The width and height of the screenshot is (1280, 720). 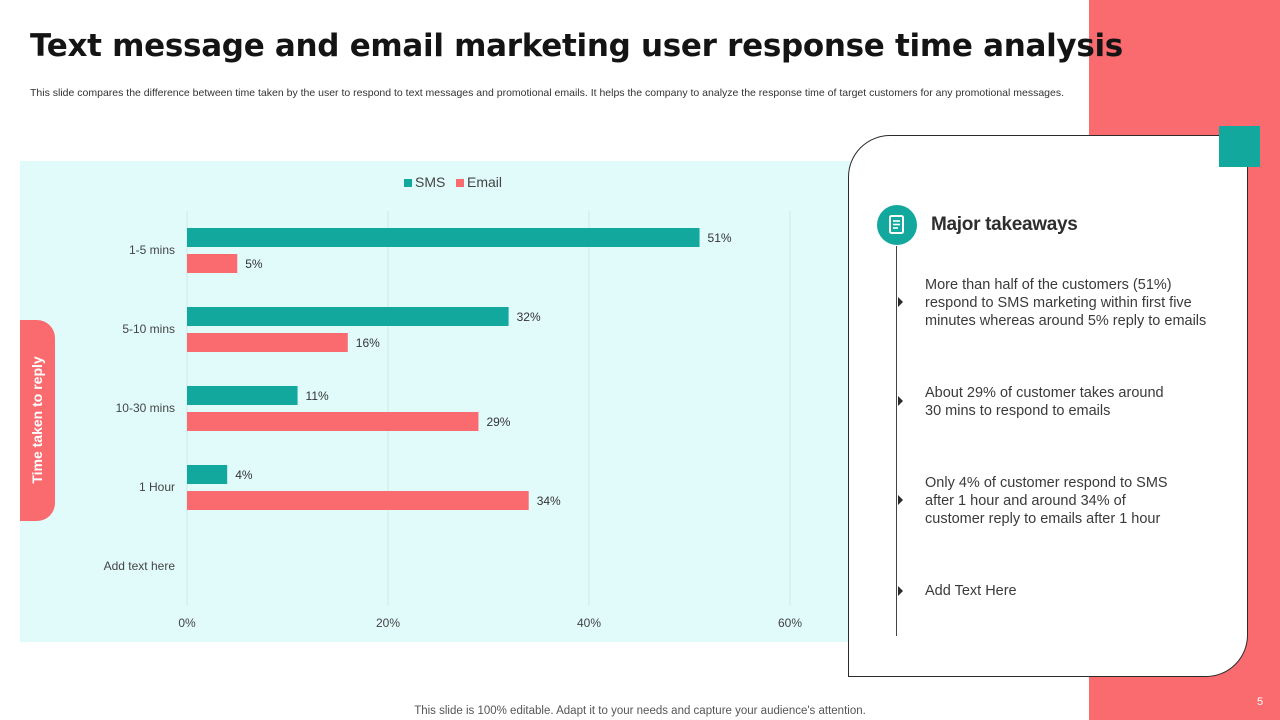 I want to click on category-label: 1-5 mins, so click(x=152, y=250).